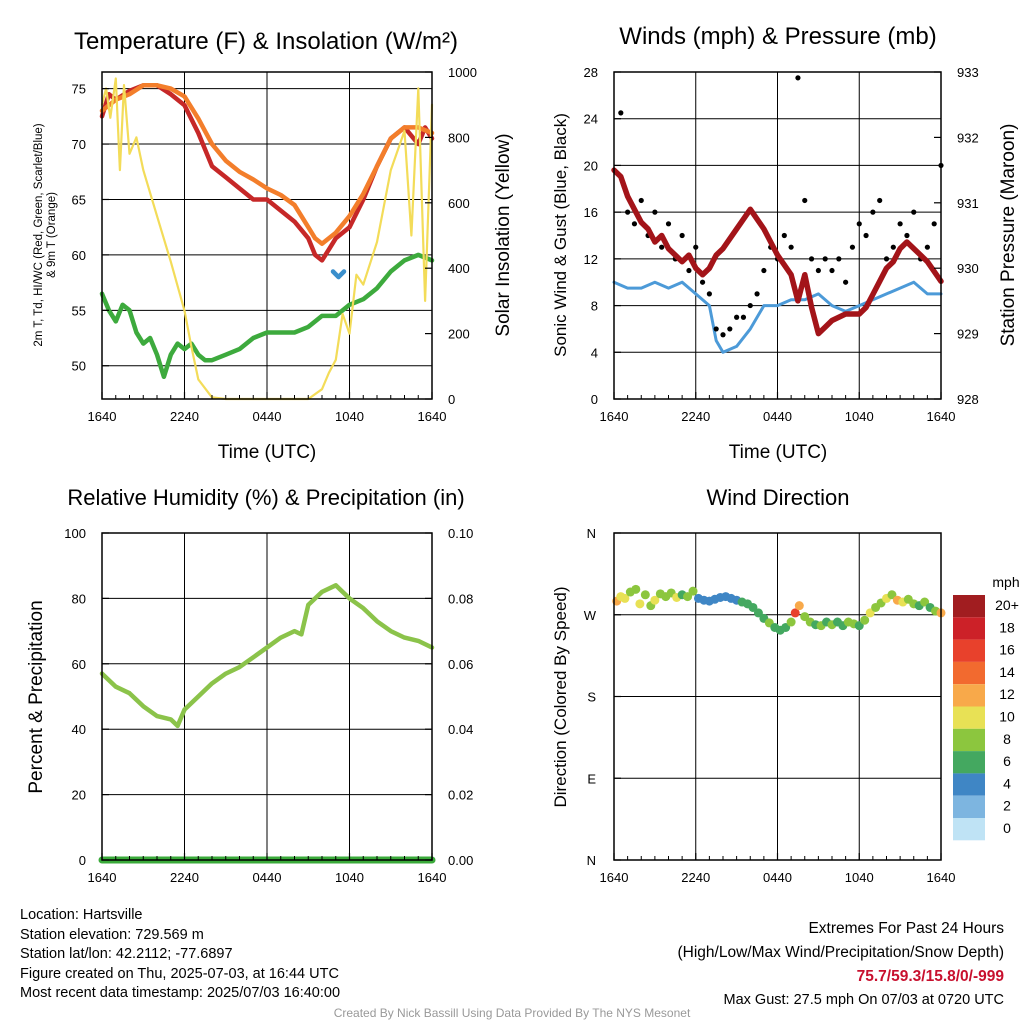 The image size is (1024, 1024). I want to click on winds-station-pressure-series, so click(777, 252).